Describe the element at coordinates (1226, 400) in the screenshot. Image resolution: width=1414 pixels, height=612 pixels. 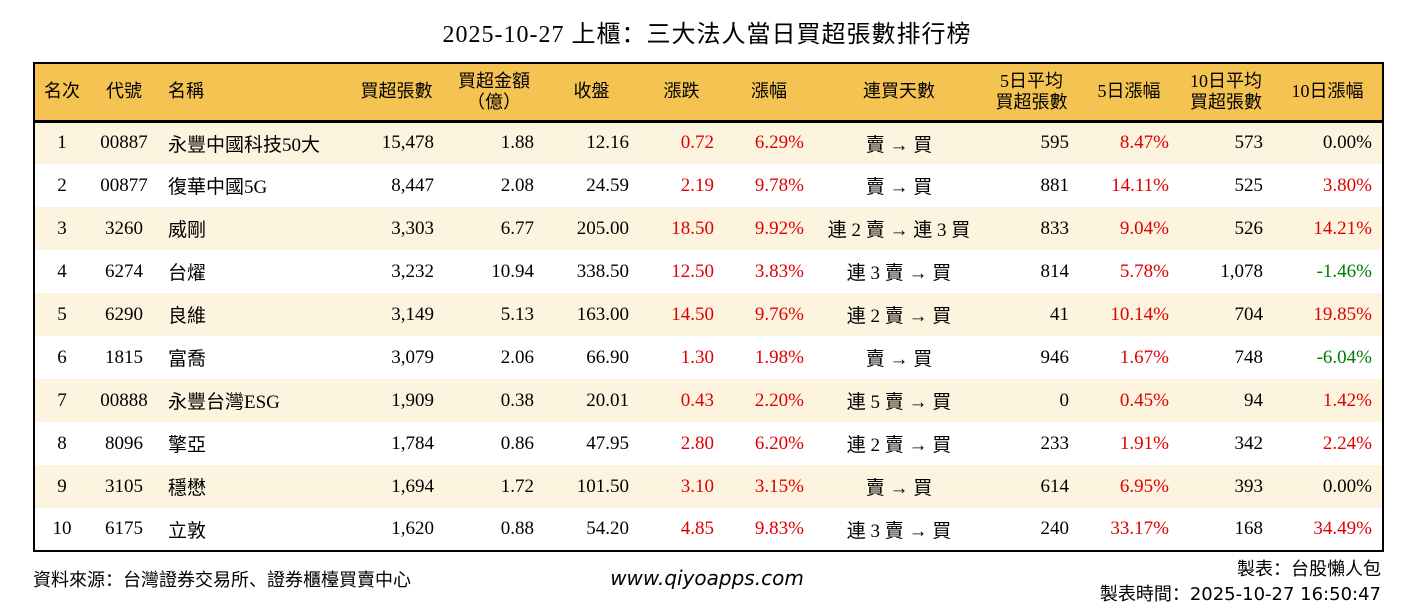
I see `cell-avg10_lots: 94` at that location.